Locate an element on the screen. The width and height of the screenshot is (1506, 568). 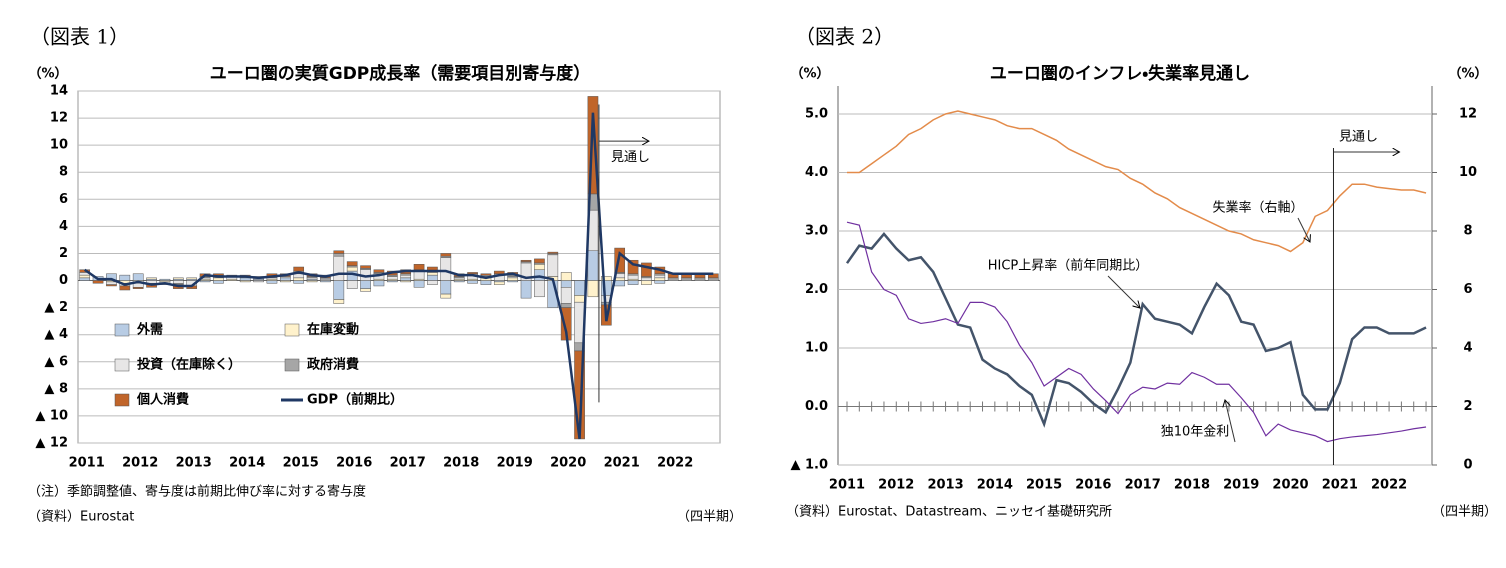
legend-label: GDP（前期比） is located at coordinates (355, 400).